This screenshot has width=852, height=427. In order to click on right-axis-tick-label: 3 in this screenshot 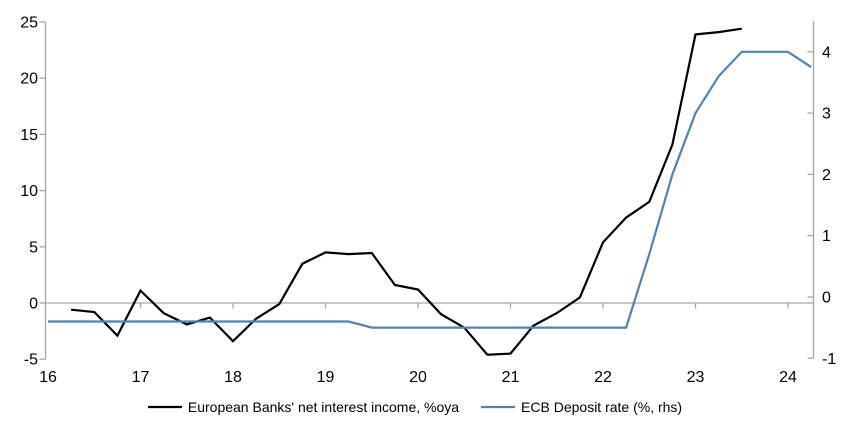, I will do `click(826, 114)`.